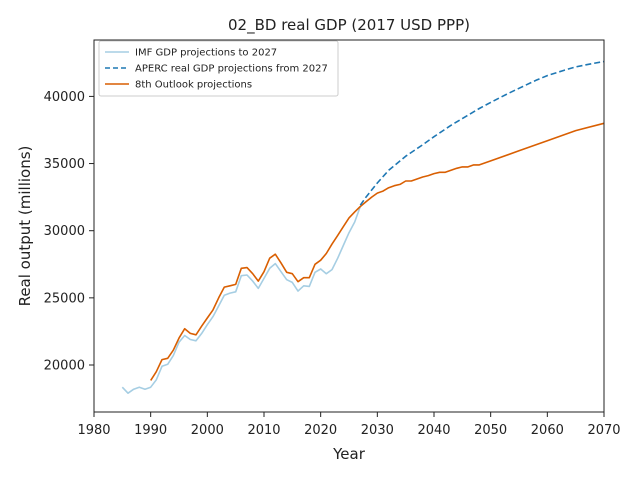 The height and width of the screenshot is (480, 640). I want to click on chart-title: 02_BD real GDP (2017 USD PPP), so click(349, 25).